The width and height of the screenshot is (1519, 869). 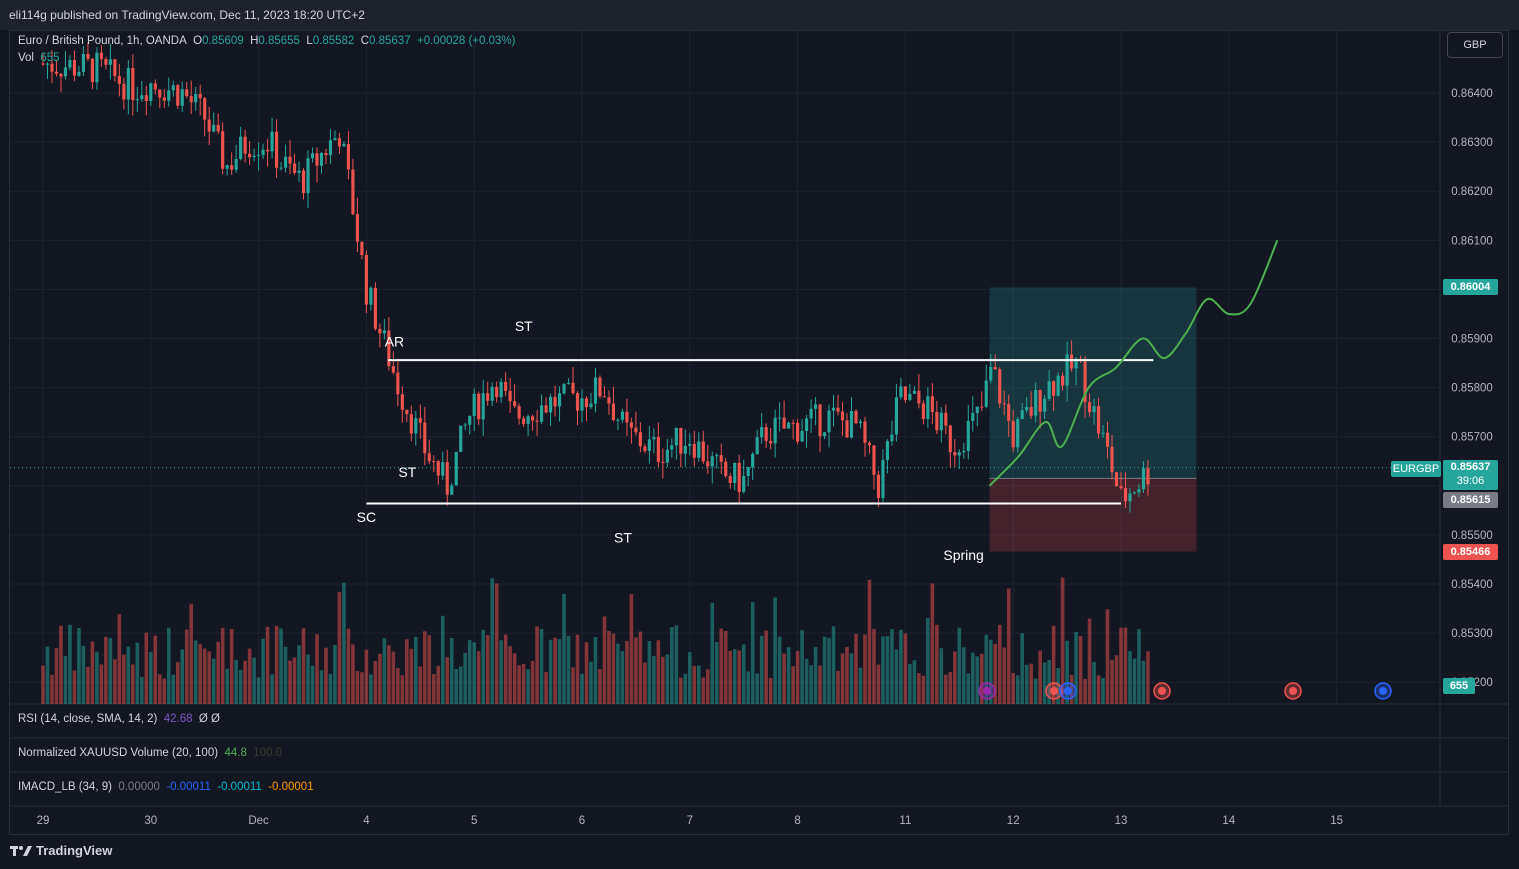 What do you see at coordinates (309, 41) in the screenshot?
I see `low-label: L` at bounding box center [309, 41].